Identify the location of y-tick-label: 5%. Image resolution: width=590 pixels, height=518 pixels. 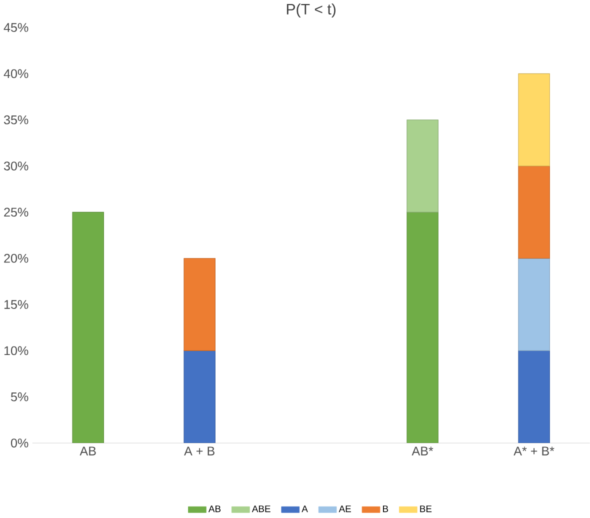
(19, 397).